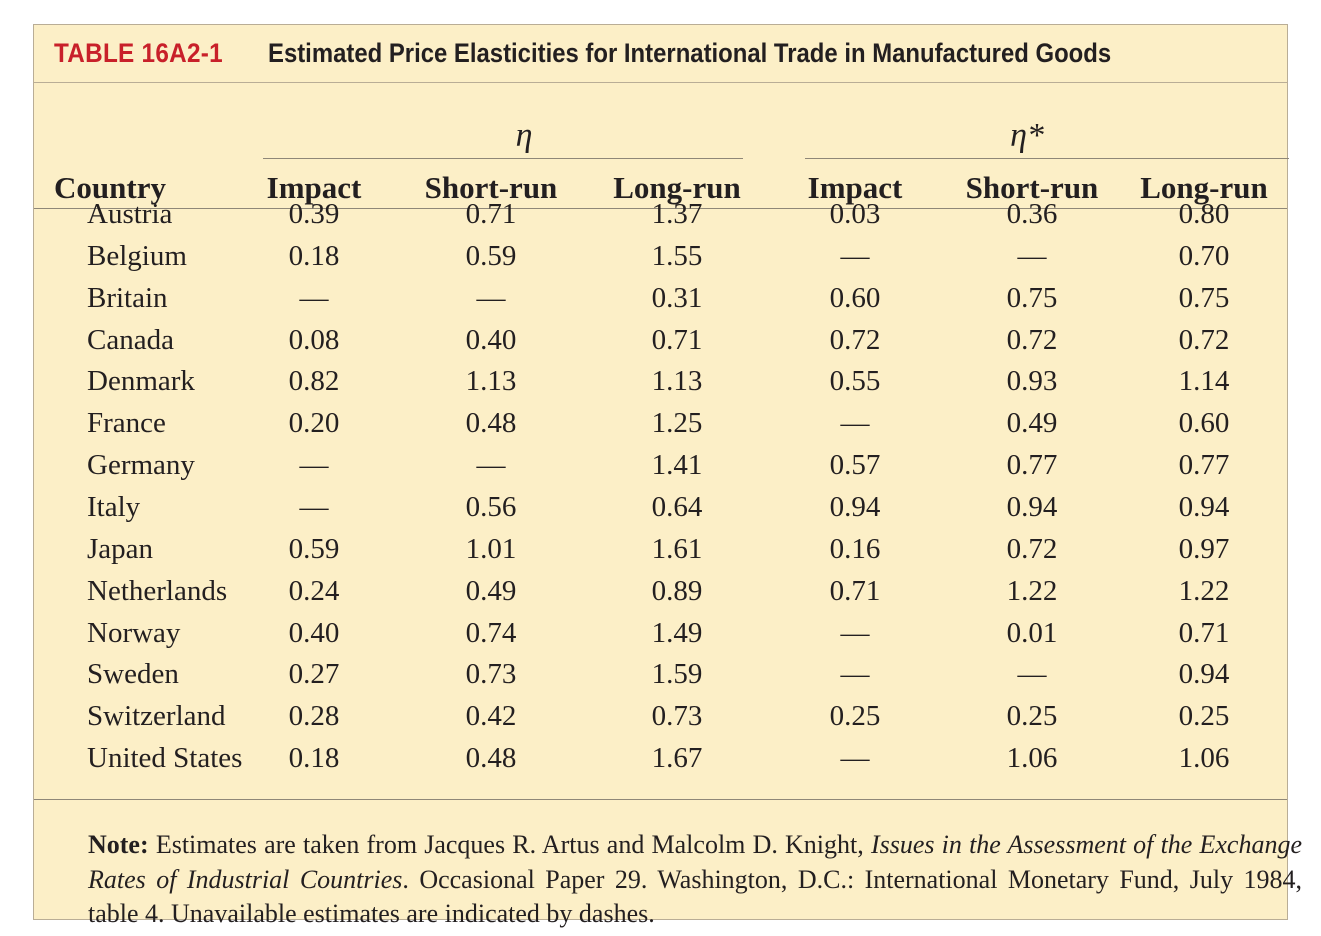 The width and height of the screenshot is (1321, 936). What do you see at coordinates (165, 758) in the screenshot?
I see `country-cell: United States` at bounding box center [165, 758].